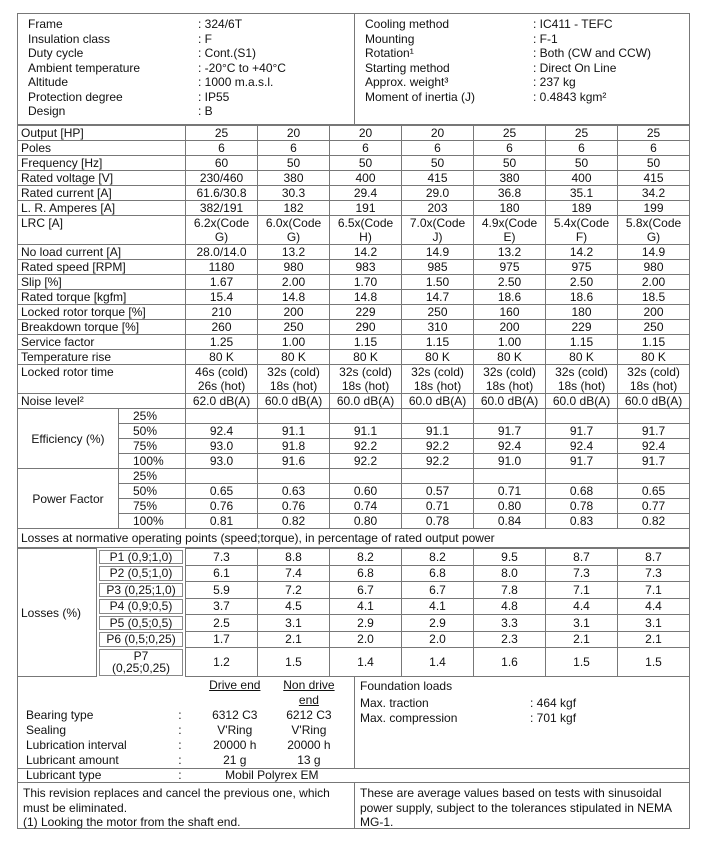  Describe the element at coordinates (294, 282) in the screenshot. I see `cell-value: 2.00` at that location.